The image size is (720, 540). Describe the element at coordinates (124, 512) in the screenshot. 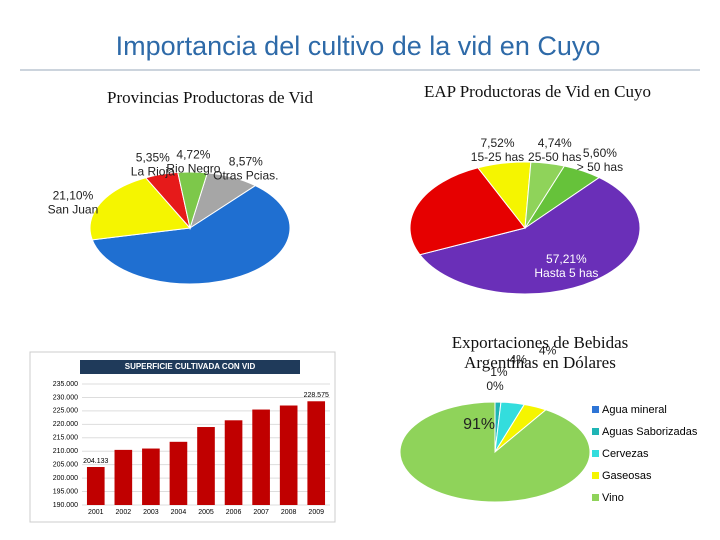

I see `x-tick-label: 2002` at that location.